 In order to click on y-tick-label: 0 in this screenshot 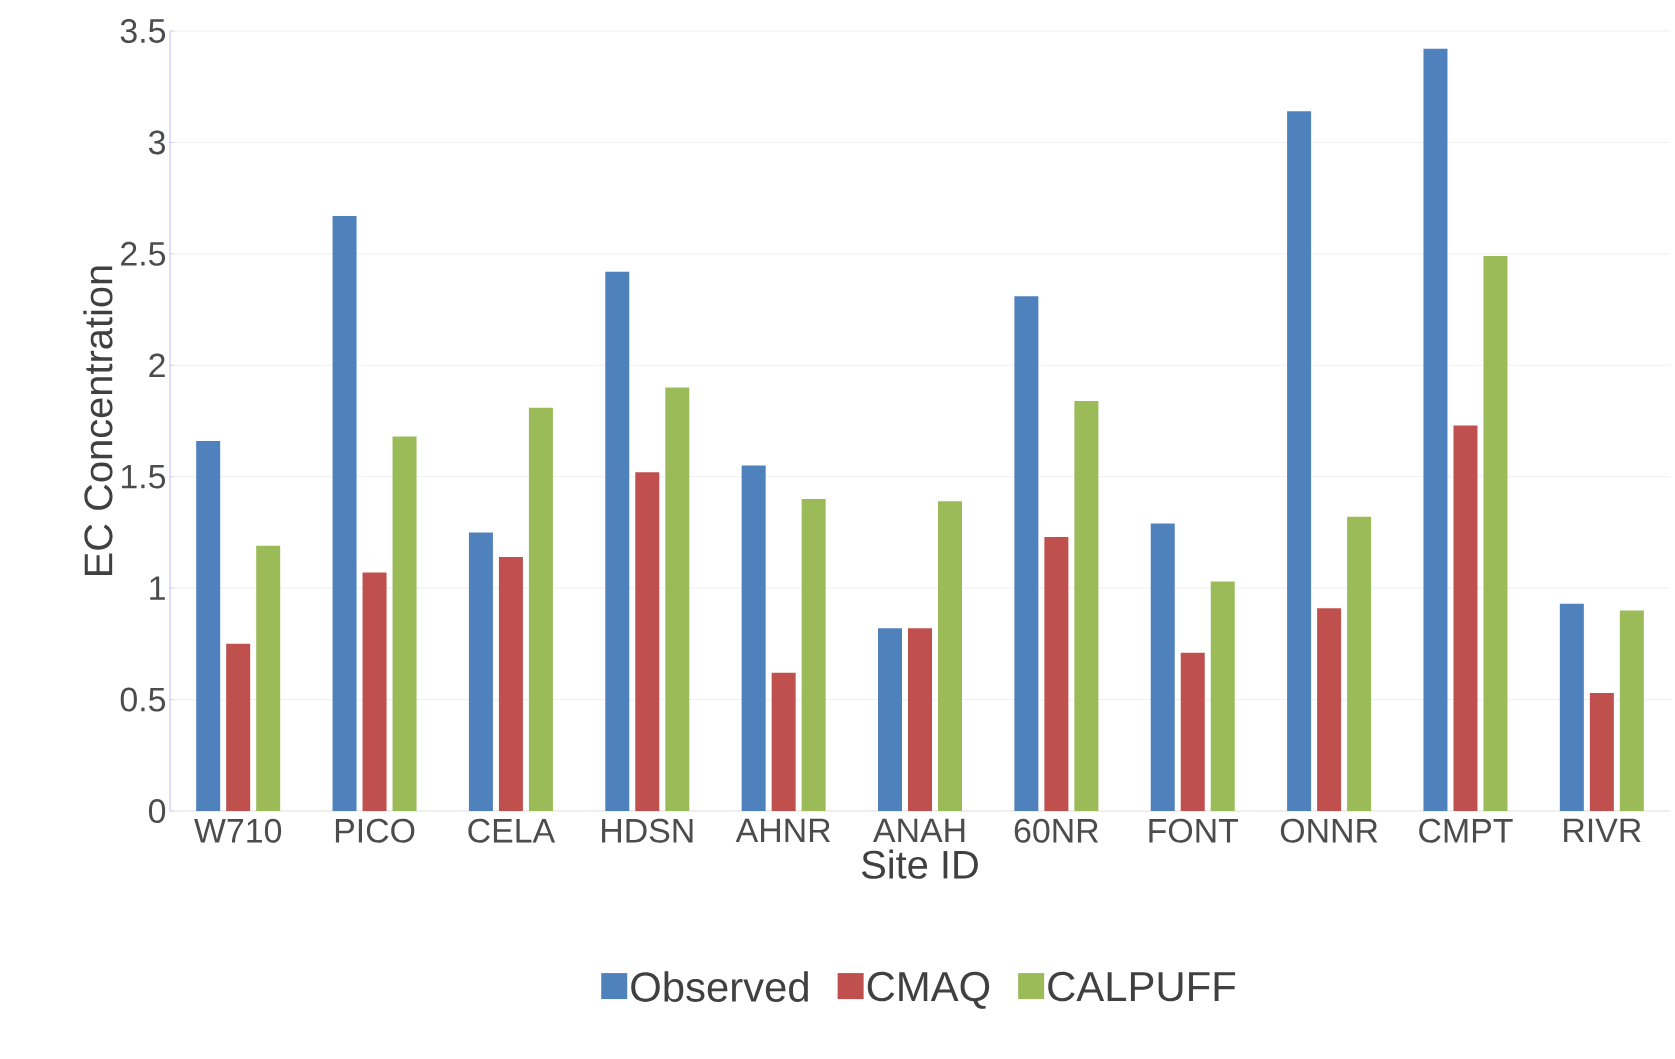, I will do `click(157, 811)`.